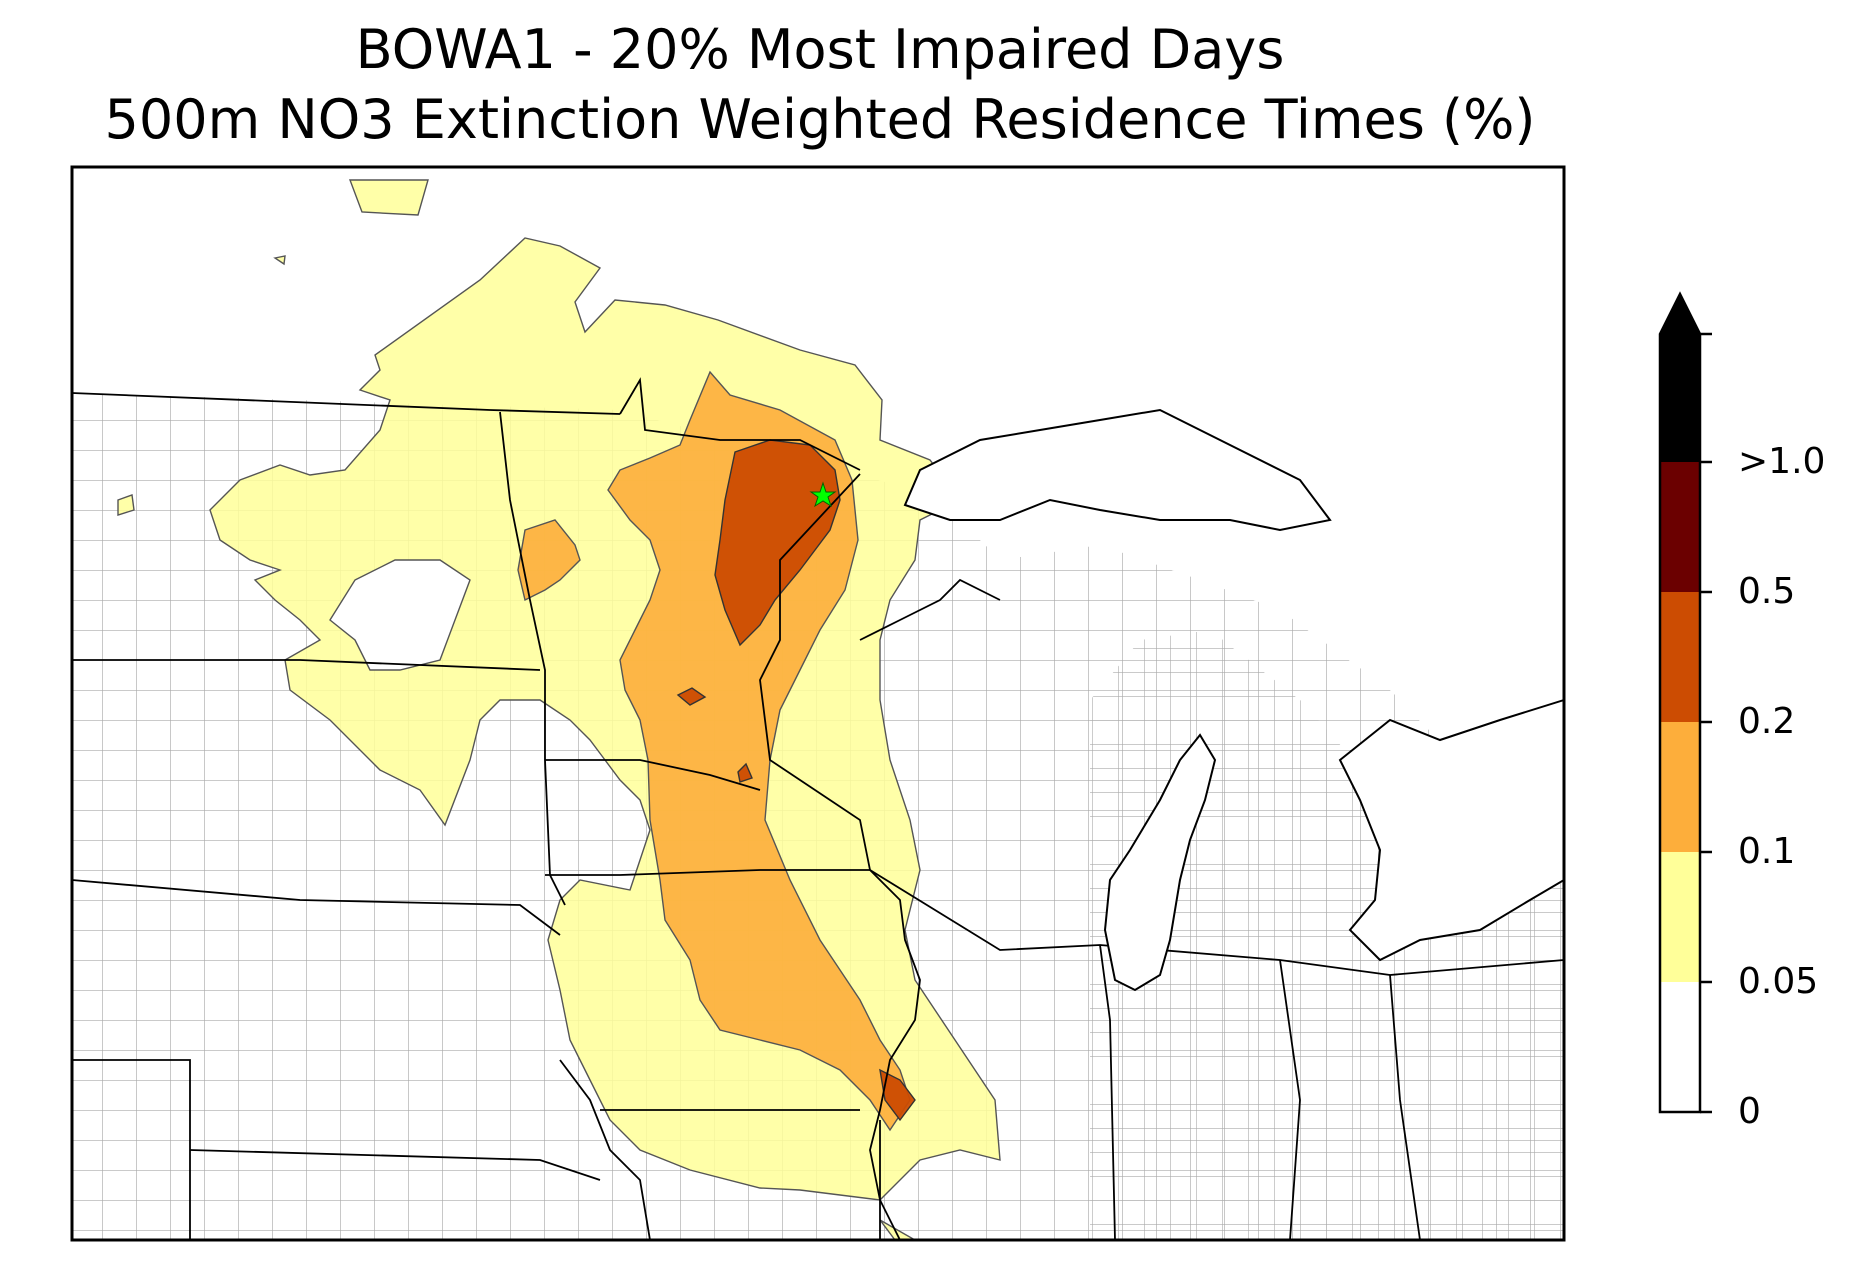 Image resolution: width=1852 pixels, height=1268 pixels. I want to click on colorbar-outline, so click(1680, 702).